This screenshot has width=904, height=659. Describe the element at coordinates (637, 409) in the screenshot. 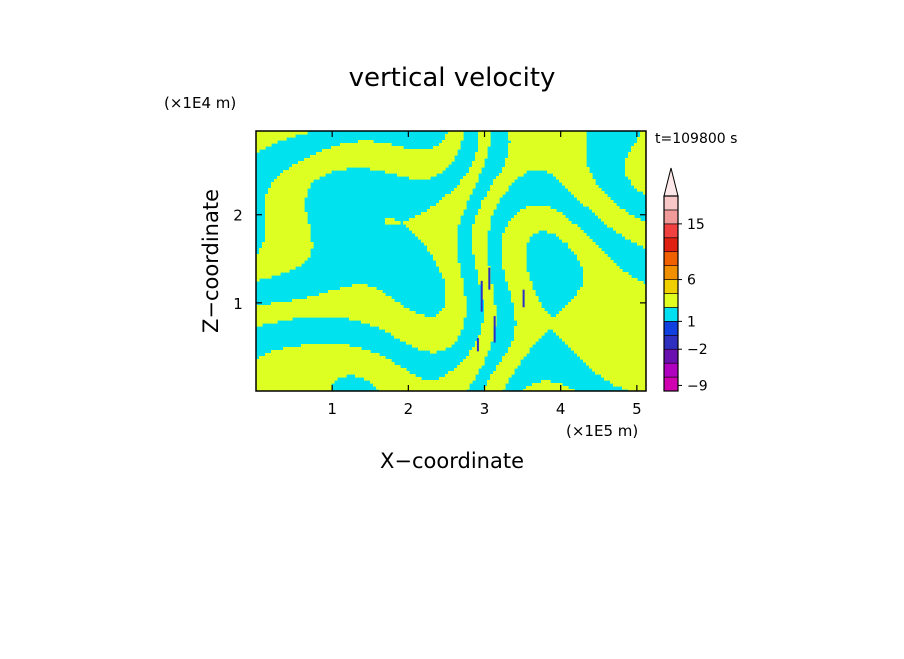

I see `x-tick-label: 5` at that location.